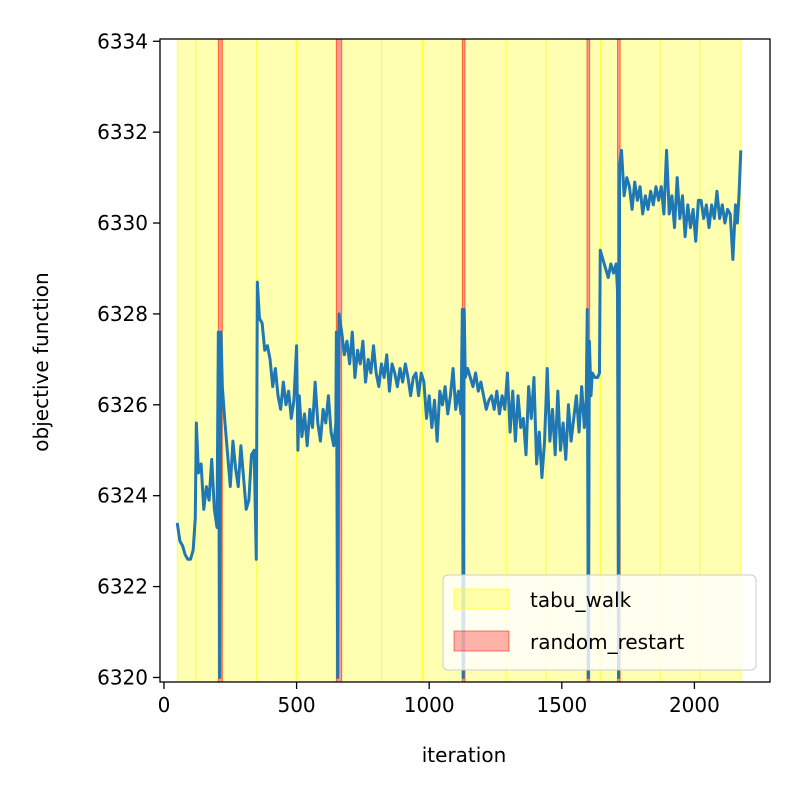  I want to click on x-axis-label: iteration, so click(464, 755).